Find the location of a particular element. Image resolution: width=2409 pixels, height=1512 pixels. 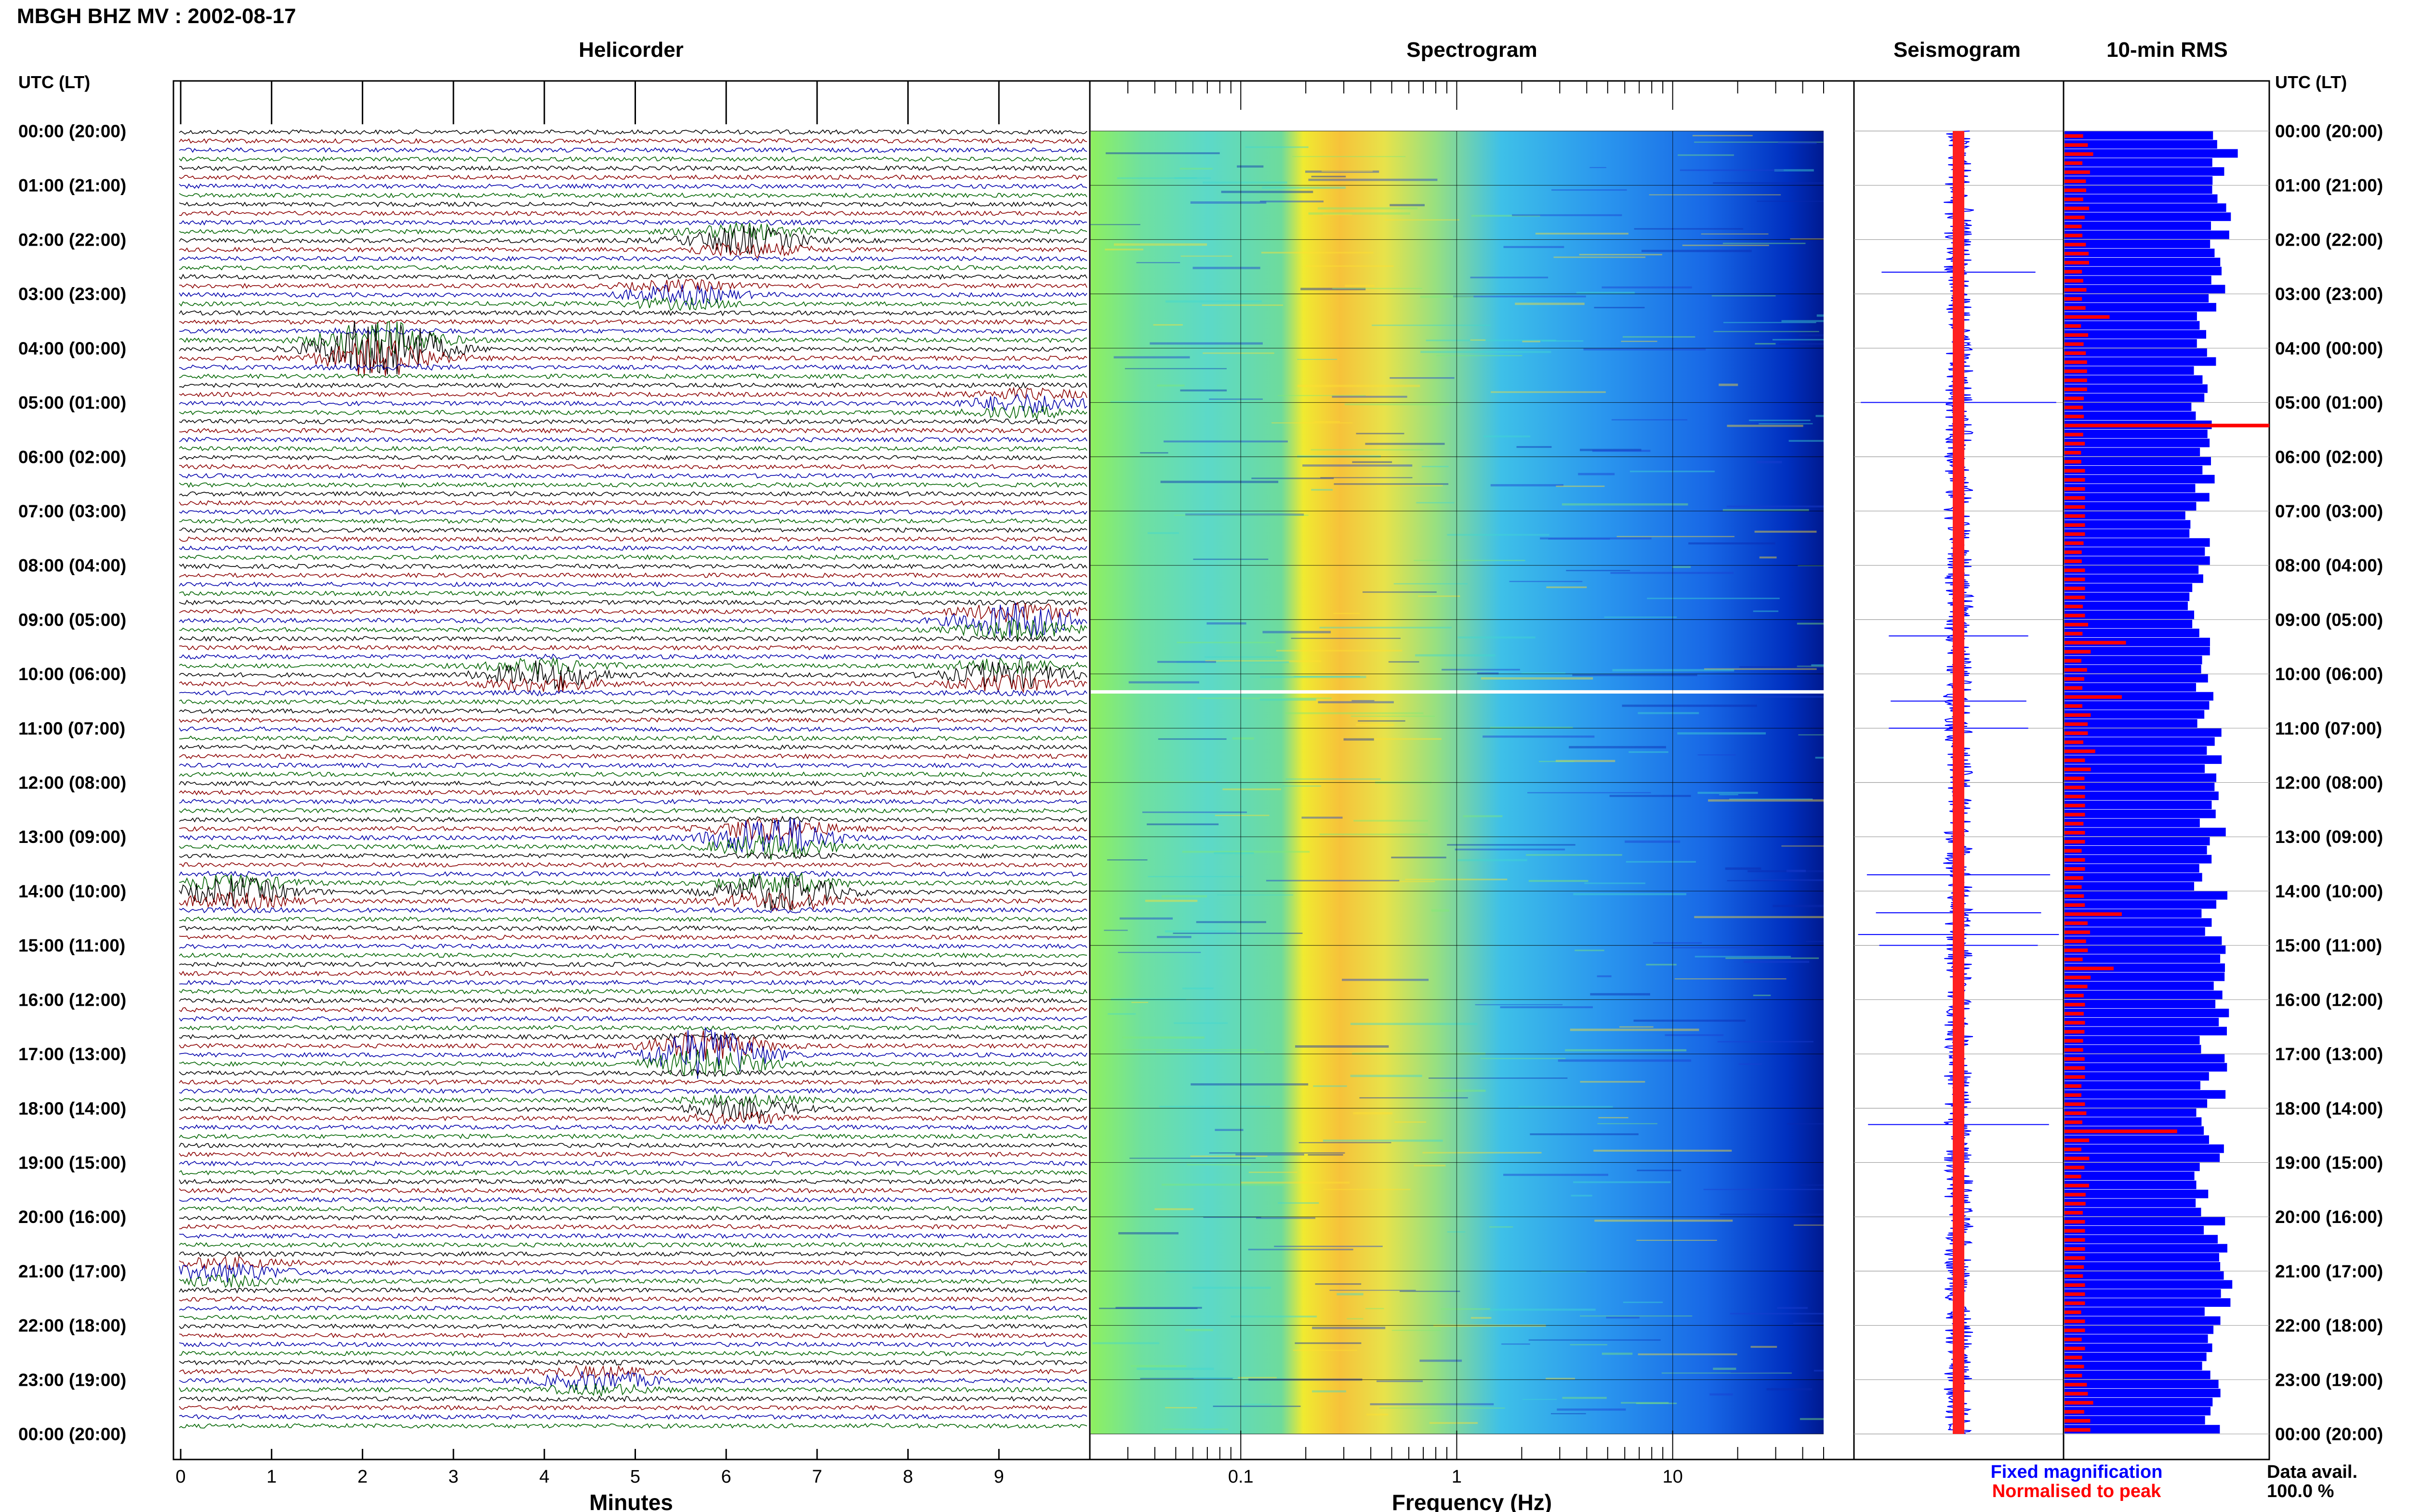

spectrogram-x-tick-label: 1 is located at coordinates (1457, 1477).